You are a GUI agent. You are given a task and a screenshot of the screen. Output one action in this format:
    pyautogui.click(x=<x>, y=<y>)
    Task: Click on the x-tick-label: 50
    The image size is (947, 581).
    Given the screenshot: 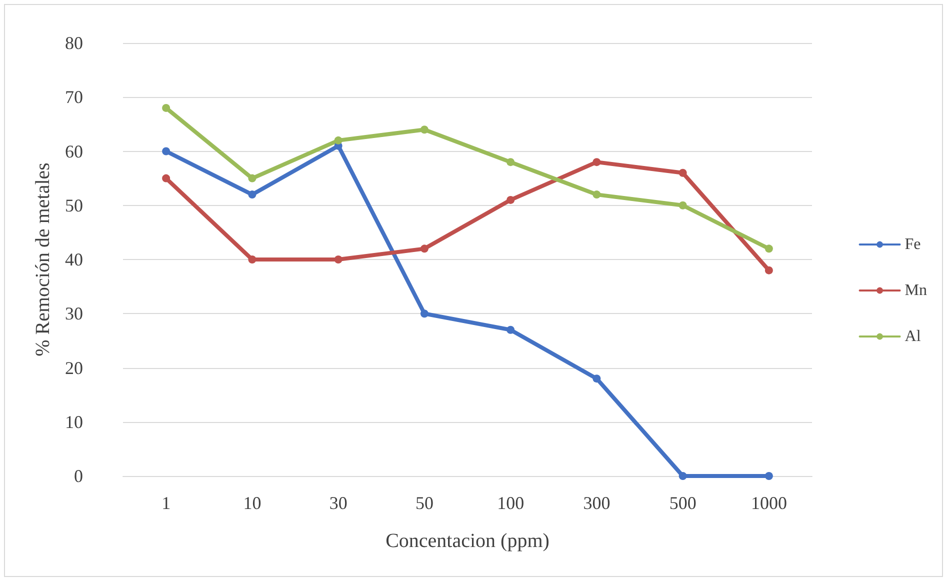 What is the action you would take?
    pyautogui.click(x=424, y=503)
    